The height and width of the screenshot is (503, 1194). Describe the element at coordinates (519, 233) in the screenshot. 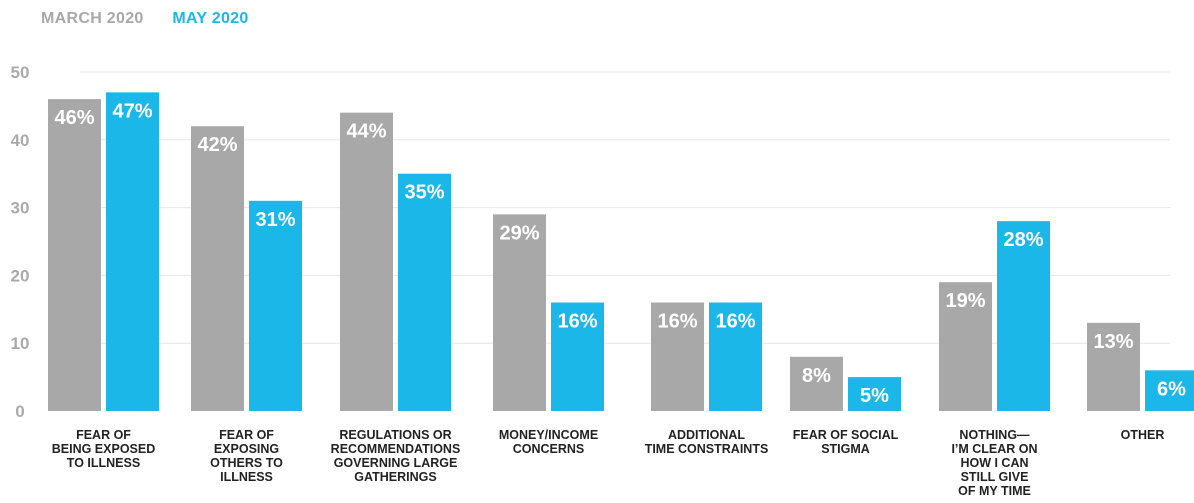

I see `data-label: 29%` at that location.